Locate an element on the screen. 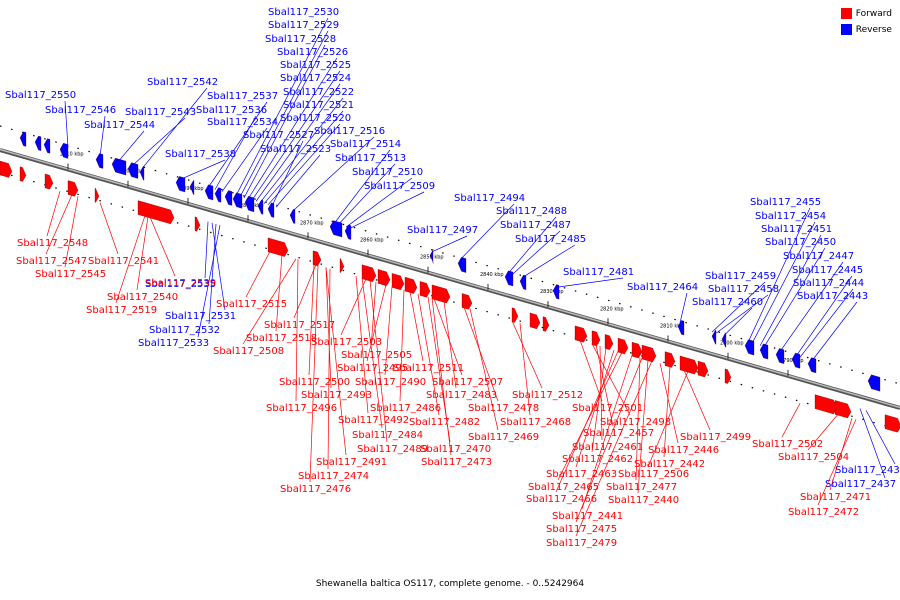  kbp-tick-label: 2790 kbp is located at coordinates (792, 361).